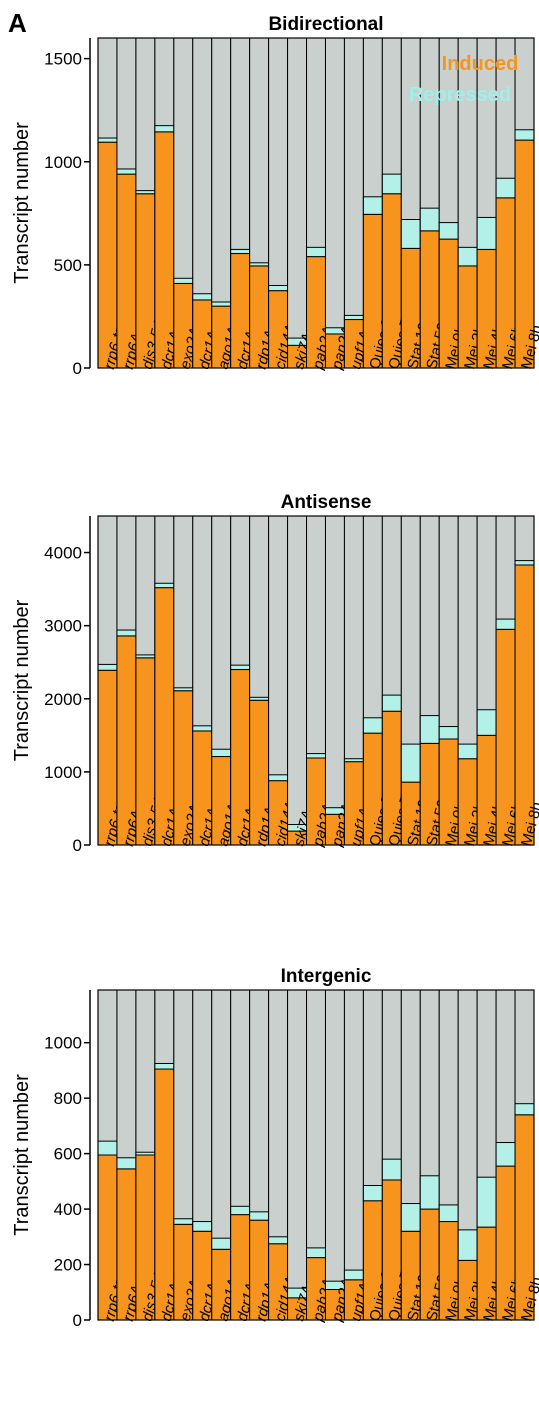 This screenshot has width=539, height=1426. What do you see at coordinates (63, 699) in the screenshot?
I see `y-tick-label: 2000` at bounding box center [63, 699].